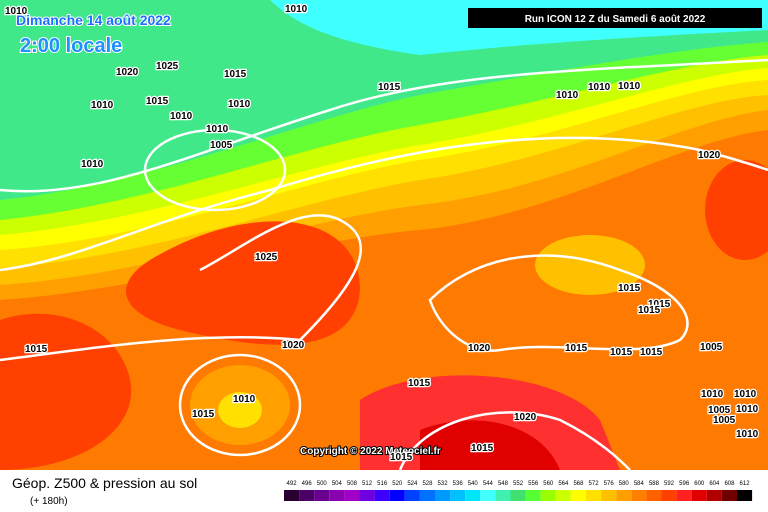  What do you see at coordinates (292, 484) in the screenshot?
I see `legend-label: 492` at bounding box center [292, 484].